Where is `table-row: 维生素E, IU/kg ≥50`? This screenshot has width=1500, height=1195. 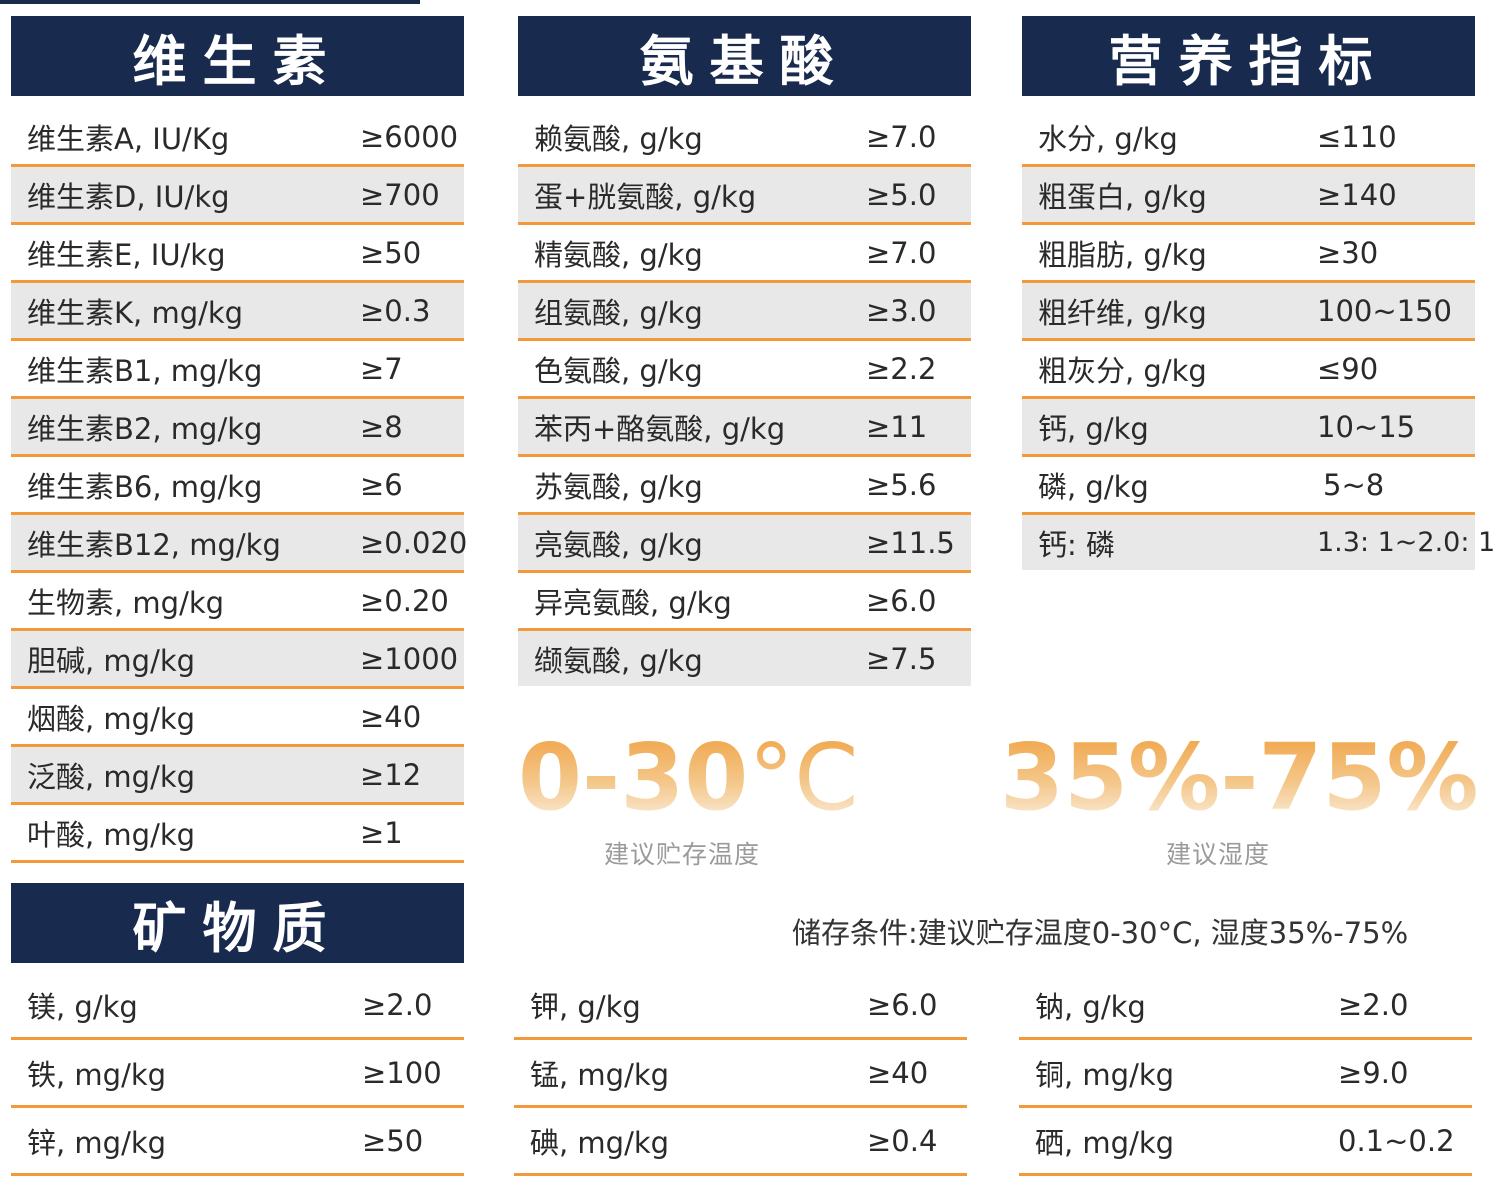 table-row: 维生素E, IU/kg ≥50 is located at coordinates (237, 254).